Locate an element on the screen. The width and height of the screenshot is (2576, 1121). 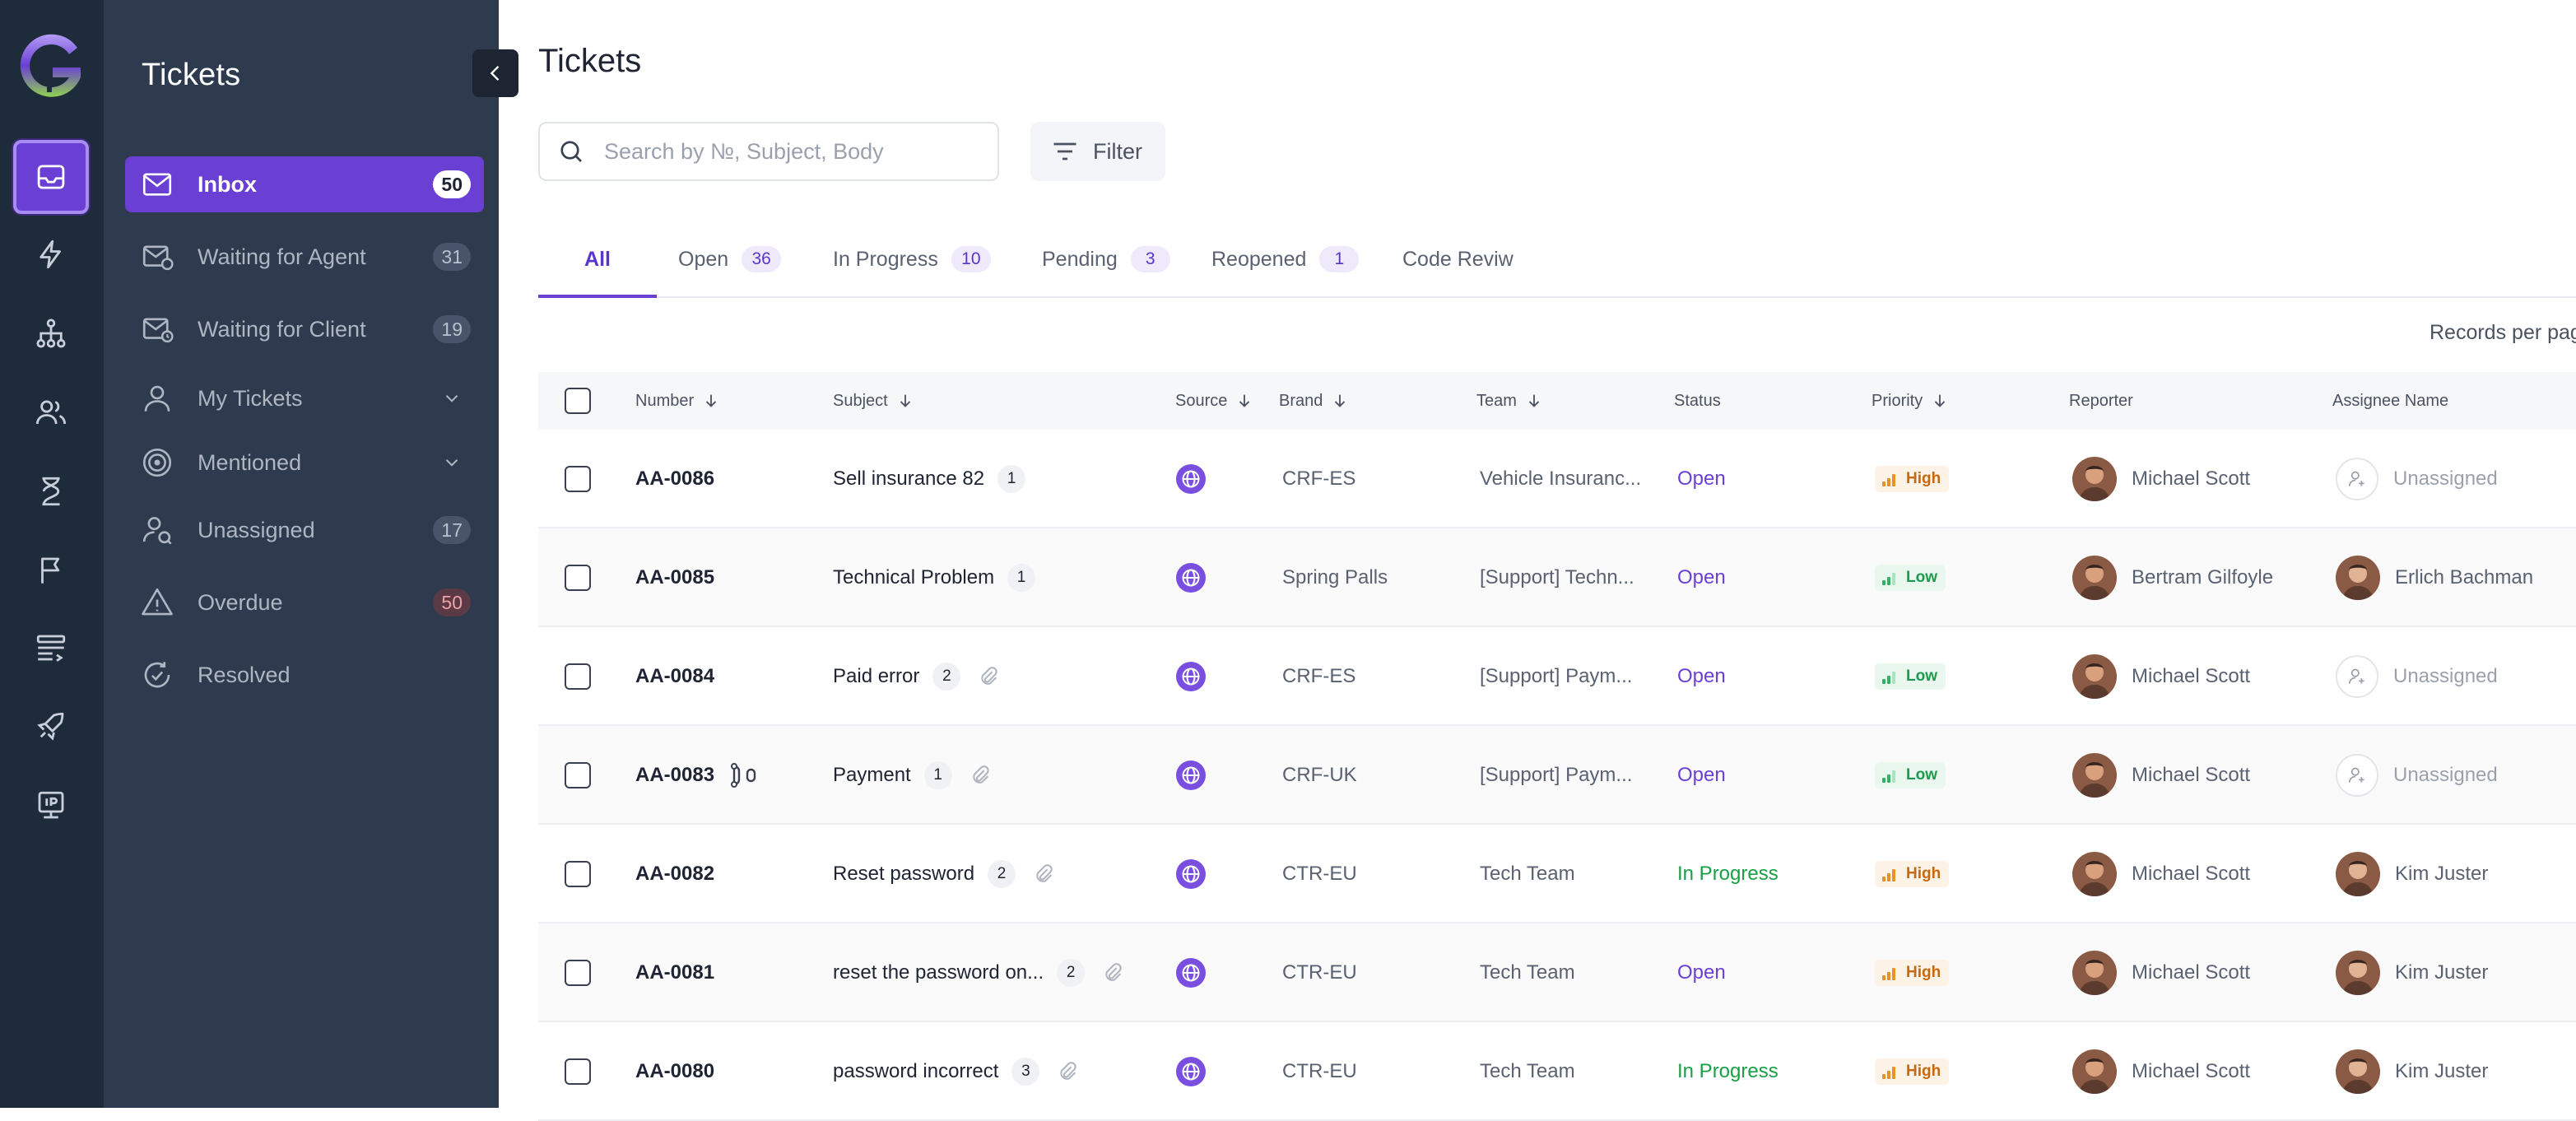
assignee-name: Unassigned is located at coordinates (2445, 775).